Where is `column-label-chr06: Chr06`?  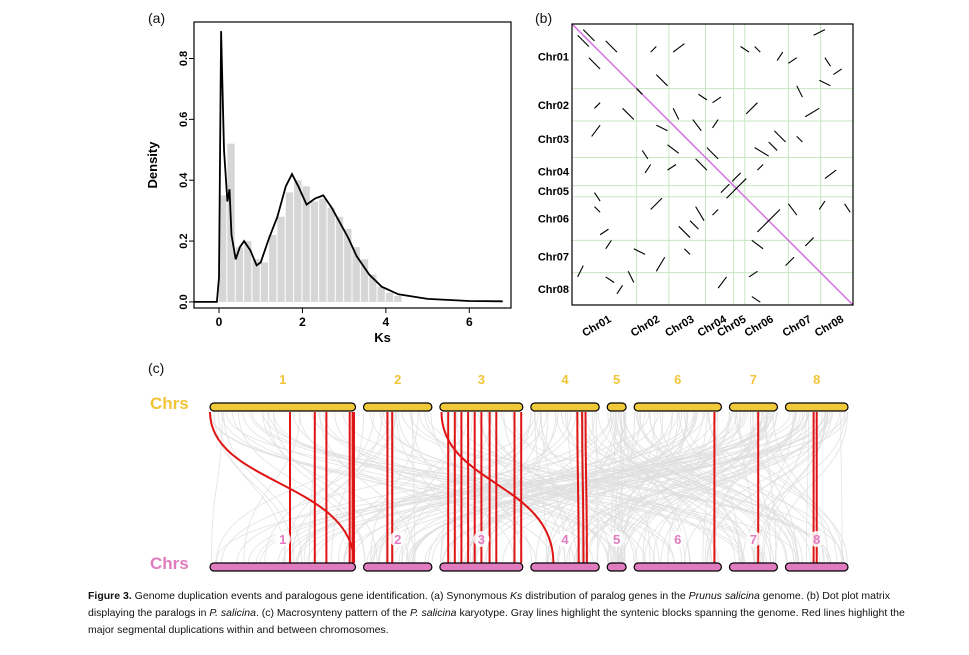
column-label-chr06: Chr06 is located at coordinates (759, 326).